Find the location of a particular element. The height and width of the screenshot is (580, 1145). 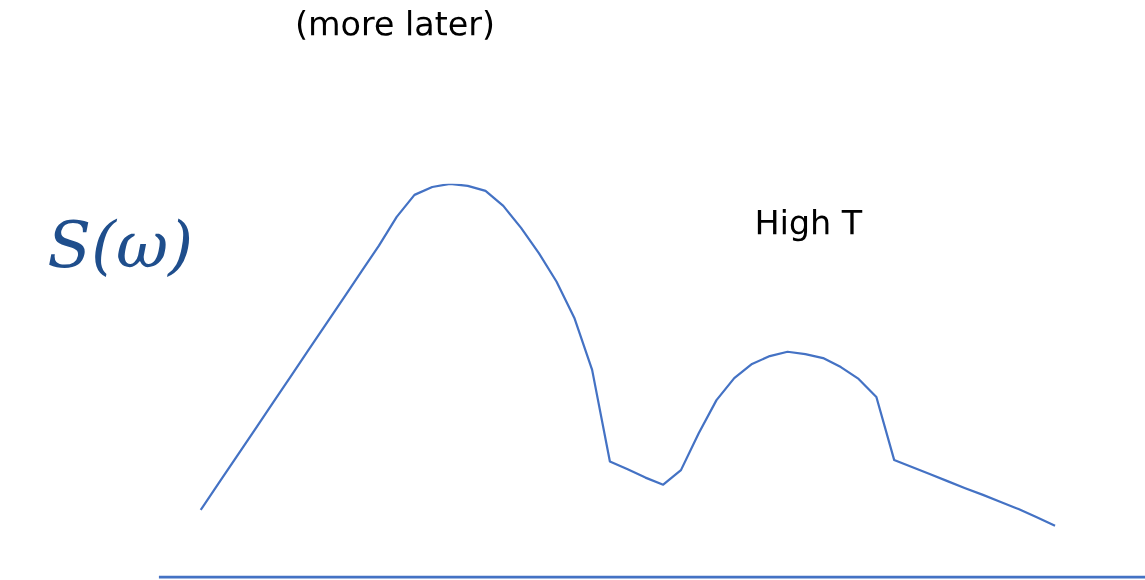

y-axis-title: S(ω) is located at coordinates (119, 247).